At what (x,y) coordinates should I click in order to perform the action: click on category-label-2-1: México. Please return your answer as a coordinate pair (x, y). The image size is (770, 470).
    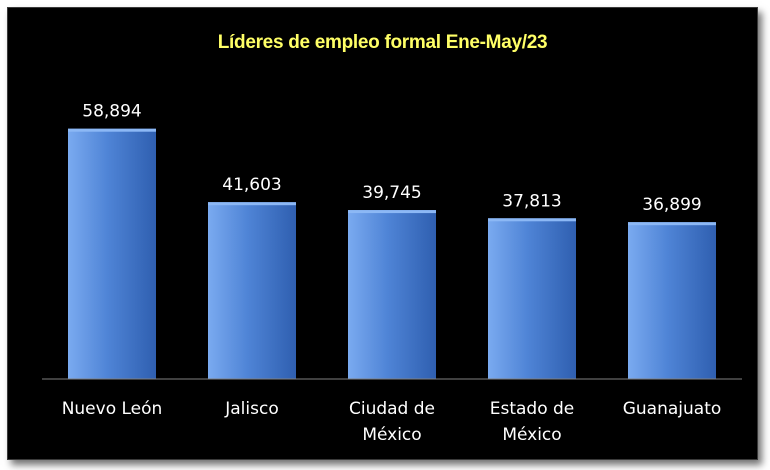
    Looking at the image, I should click on (391, 435).